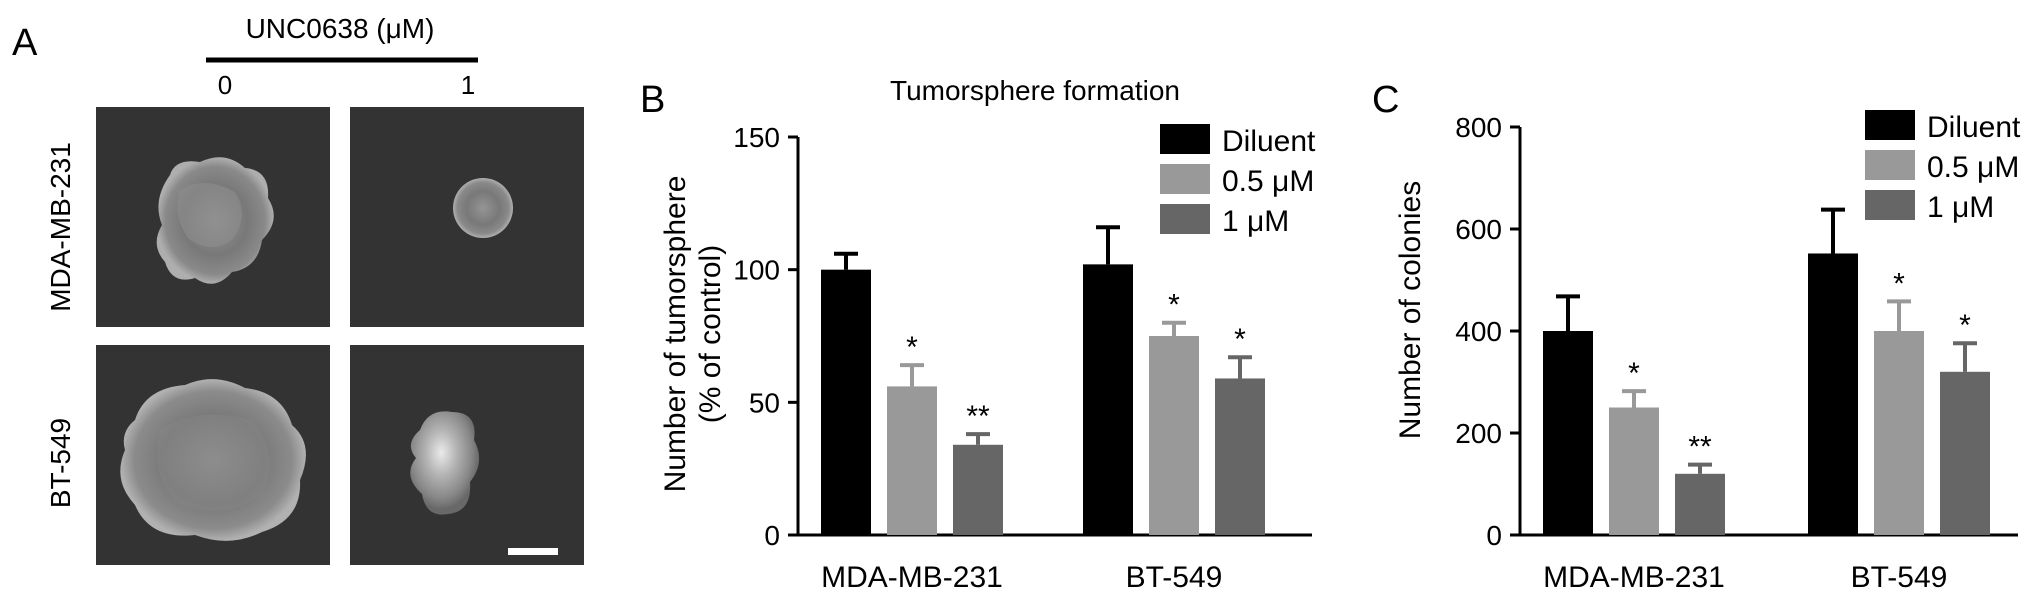 The width and height of the screenshot is (2032, 598). I want to click on panel-c-legend-label: Diluent, so click(1974, 127).